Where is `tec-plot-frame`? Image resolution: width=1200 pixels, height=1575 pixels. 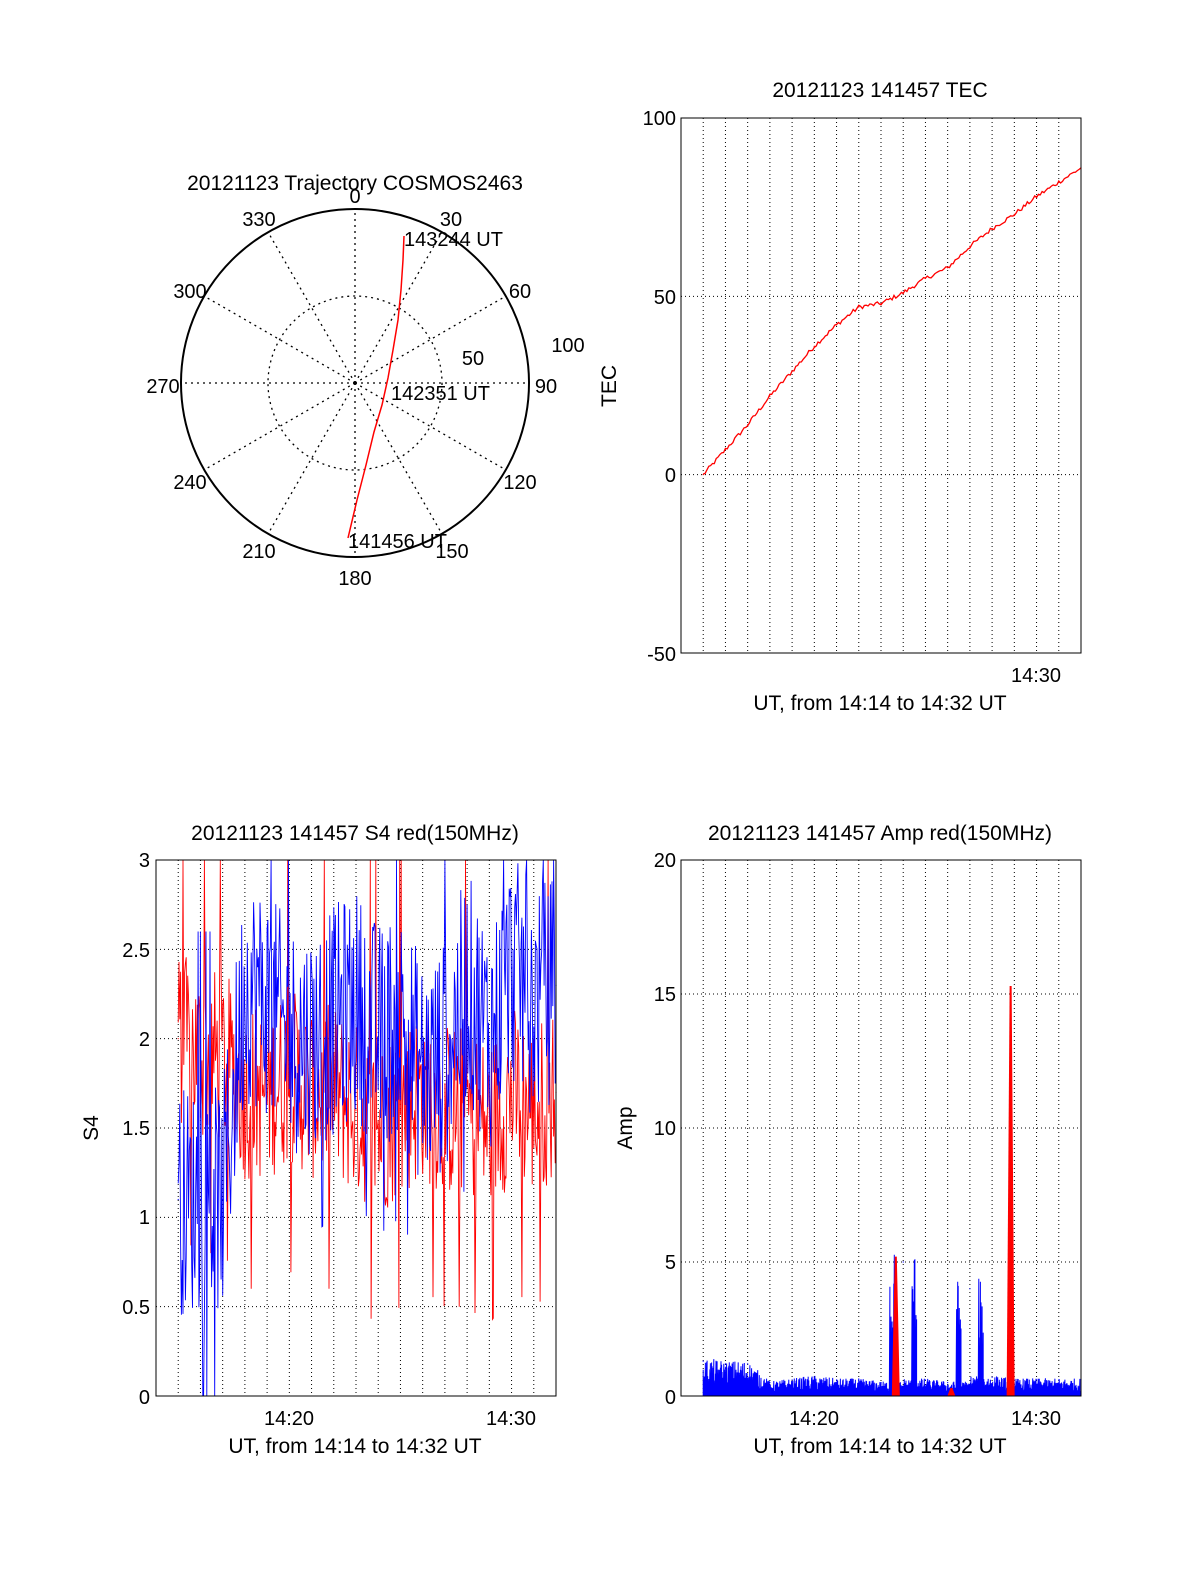 tec-plot-frame is located at coordinates (881, 385).